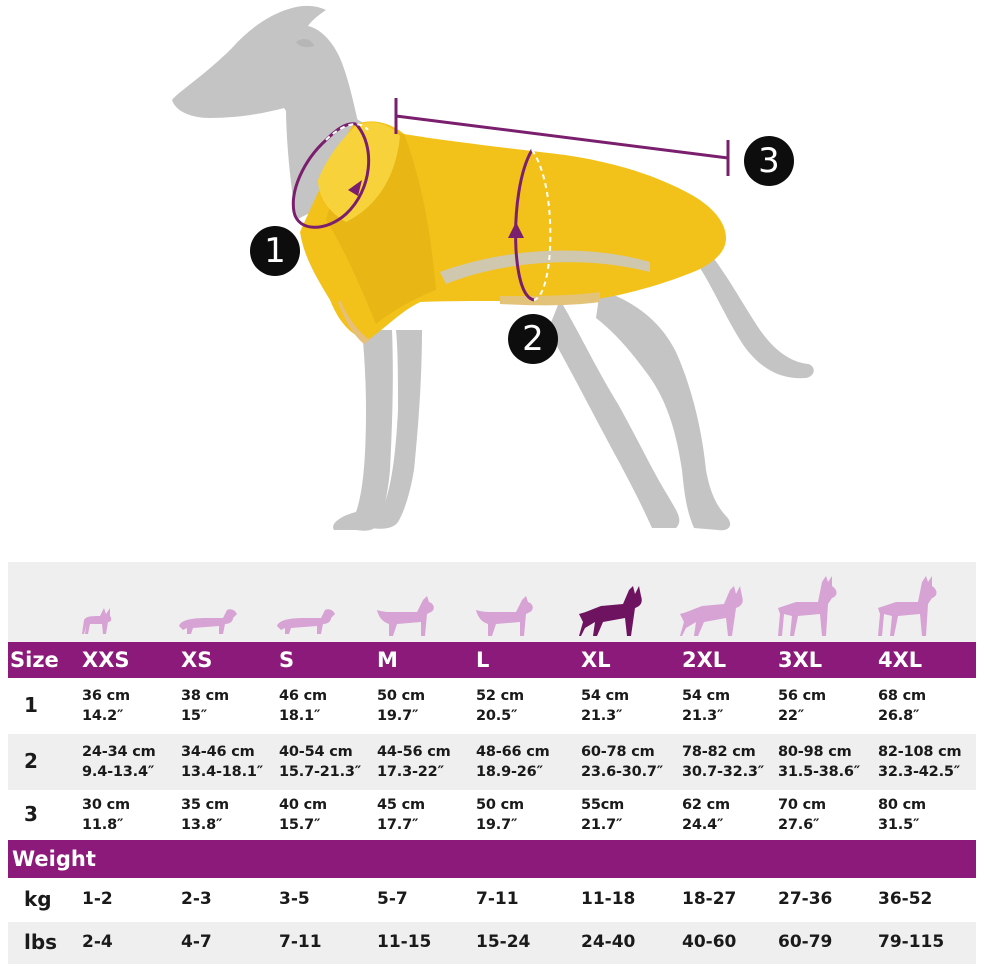 This screenshot has height=966, width=984. Describe the element at coordinates (387, 660) in the screenshot. I see `size-label-m: M` at that location.